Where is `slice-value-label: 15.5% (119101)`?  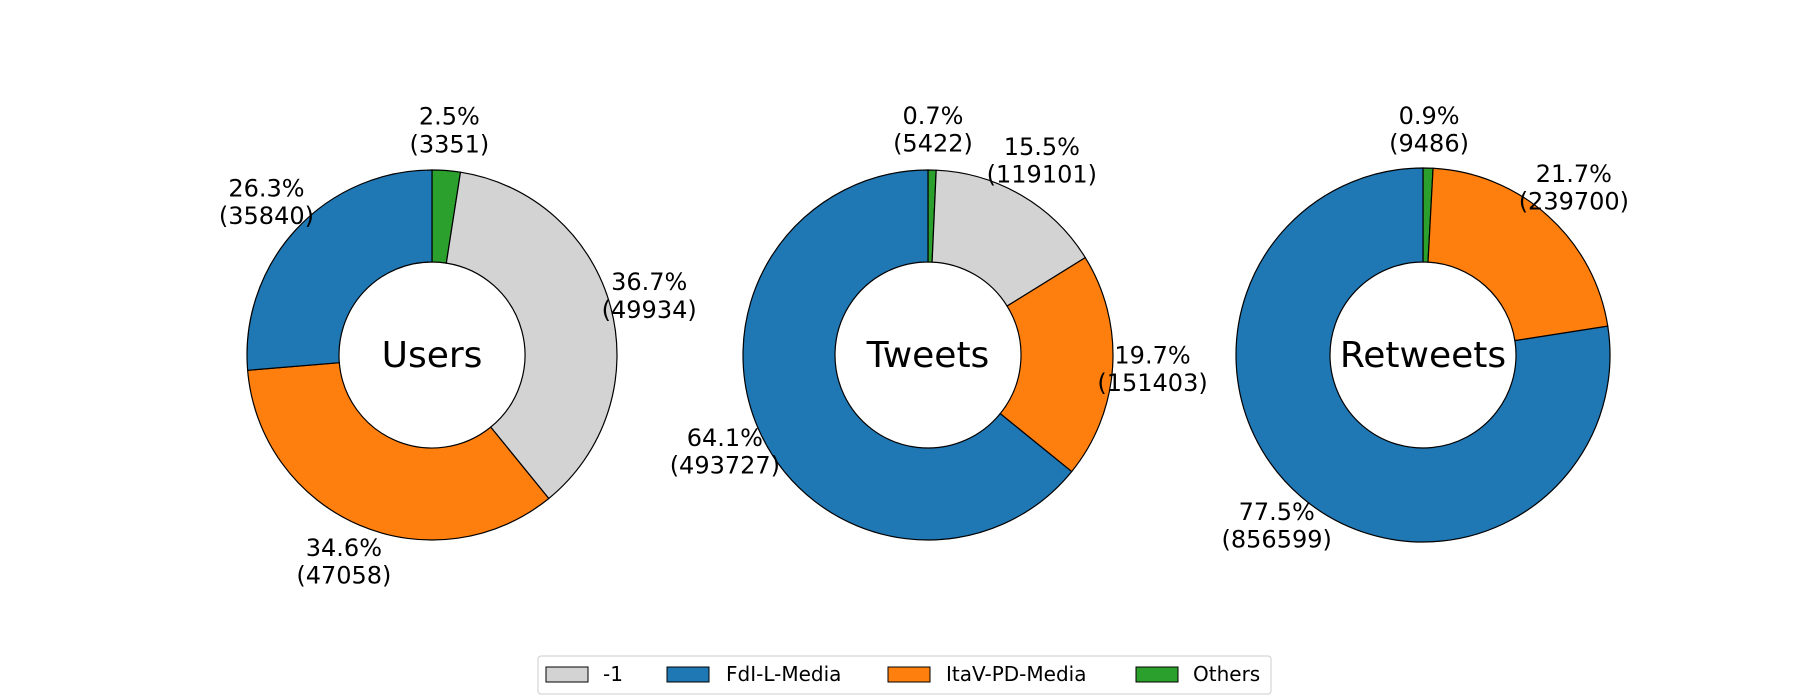 slice-value-label: 15.5% (119101) is located at coordinates (1042, 161).